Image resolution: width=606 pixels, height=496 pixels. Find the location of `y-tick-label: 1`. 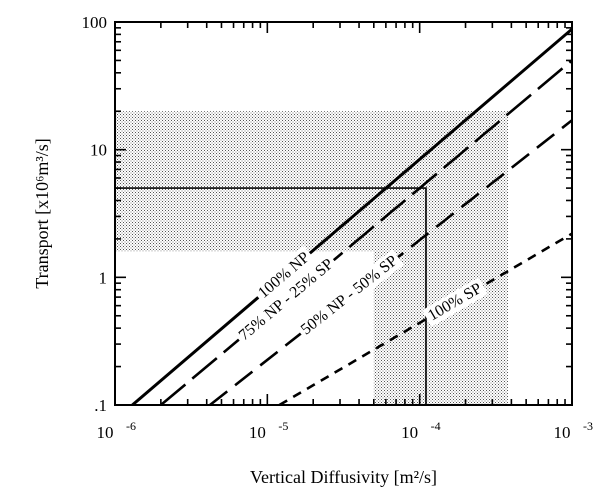

y-tick-label: 1 is located at coordinates (103, 277).